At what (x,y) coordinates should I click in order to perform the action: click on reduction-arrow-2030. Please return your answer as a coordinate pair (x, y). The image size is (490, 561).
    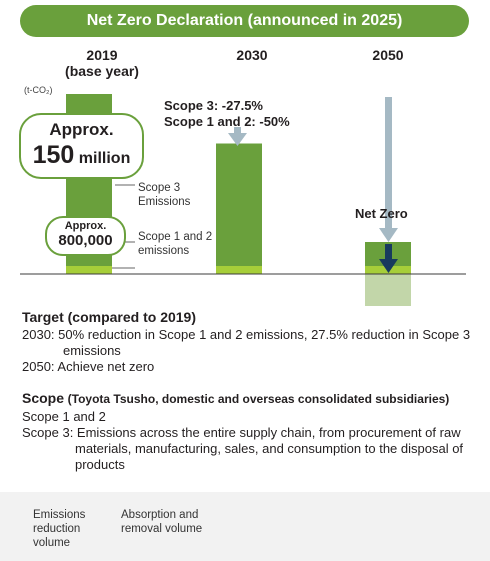
    Looking at the image, I should click on (237, 136).